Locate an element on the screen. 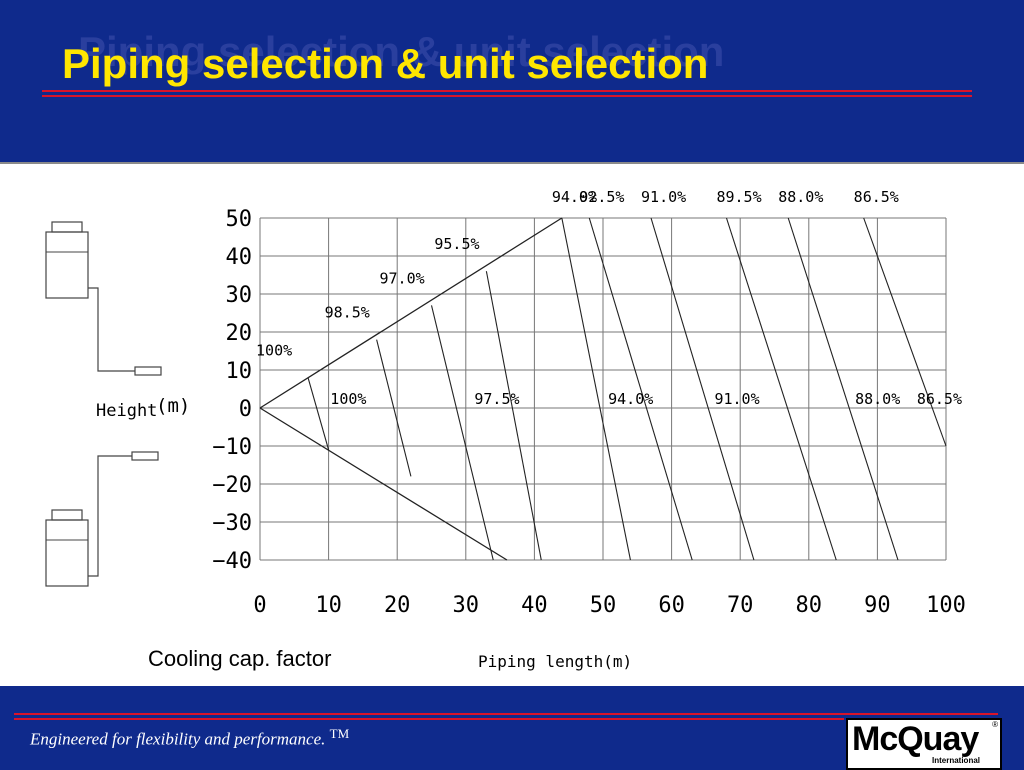 Image resolution: width=1024 pixels, height=770 pixels. x-tick-label: 20 is located at coordinates (397, 605).